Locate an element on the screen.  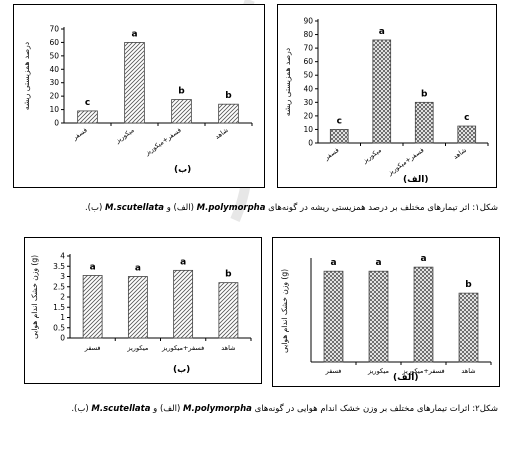
y-tick-label: 4 is located at coordinates (62, 256).